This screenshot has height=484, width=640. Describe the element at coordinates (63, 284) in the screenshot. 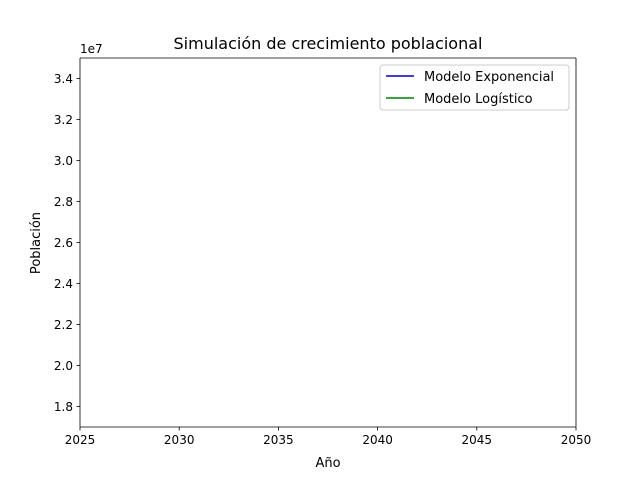

I see `y-tick-label: 2.4` at that location.